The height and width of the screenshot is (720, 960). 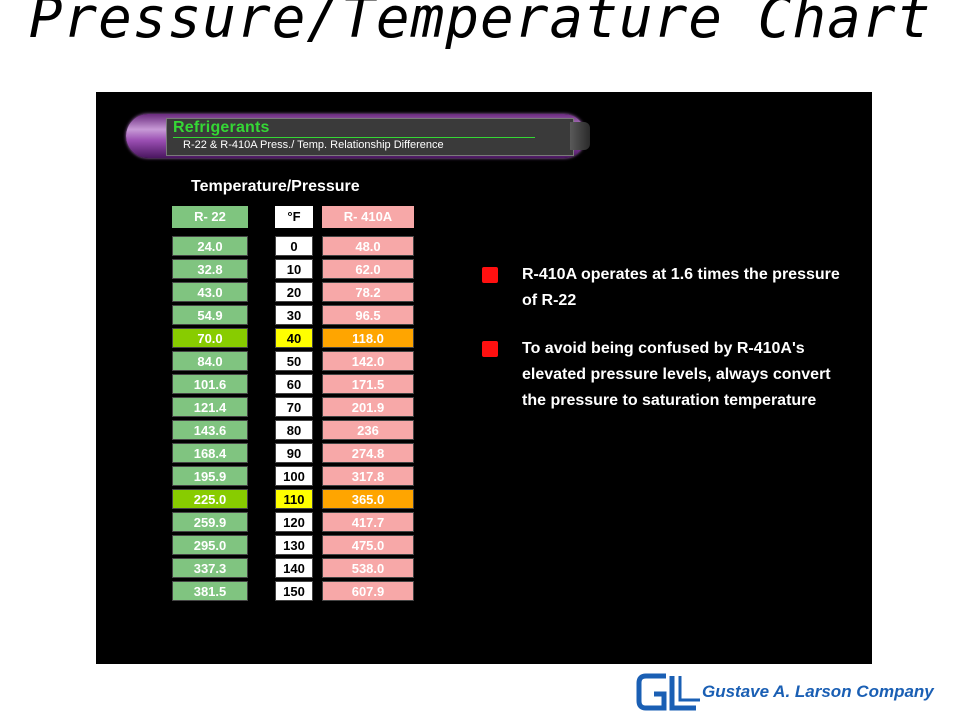 What do you see at coordinates (294, 315) in the screenshot?
I see `temperature-cell: 30` at bounding box center [294, 315].